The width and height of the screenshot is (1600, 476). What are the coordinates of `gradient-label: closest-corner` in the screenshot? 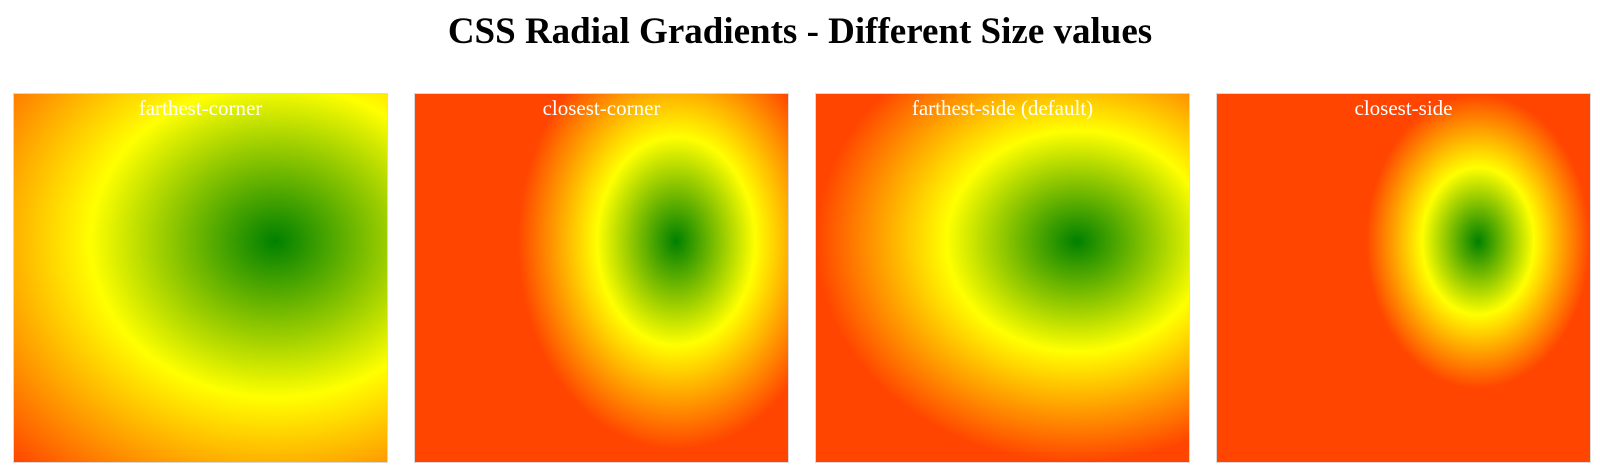 It's located at (601, 108).